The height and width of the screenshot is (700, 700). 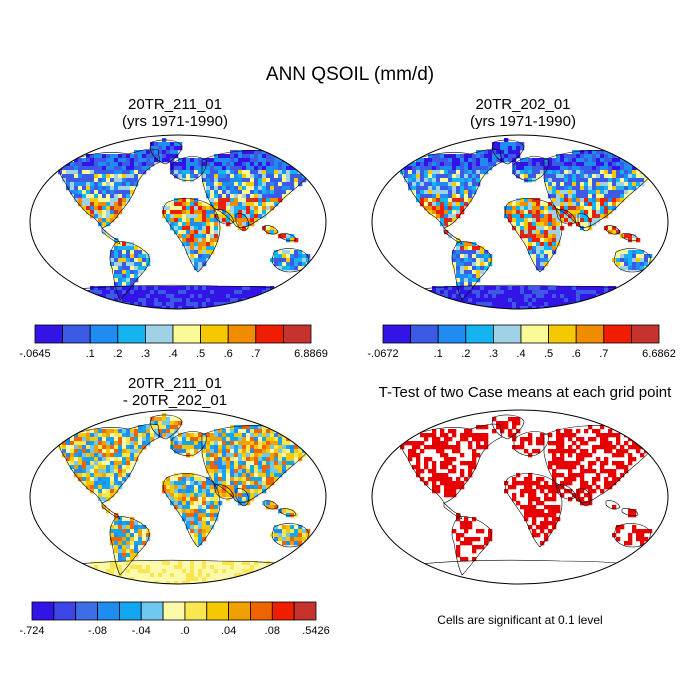 What do you see at coordinates (272, 631) in the screenshot?
I see `colorbar-diff-label: .08` at bounding box center [272, 631].